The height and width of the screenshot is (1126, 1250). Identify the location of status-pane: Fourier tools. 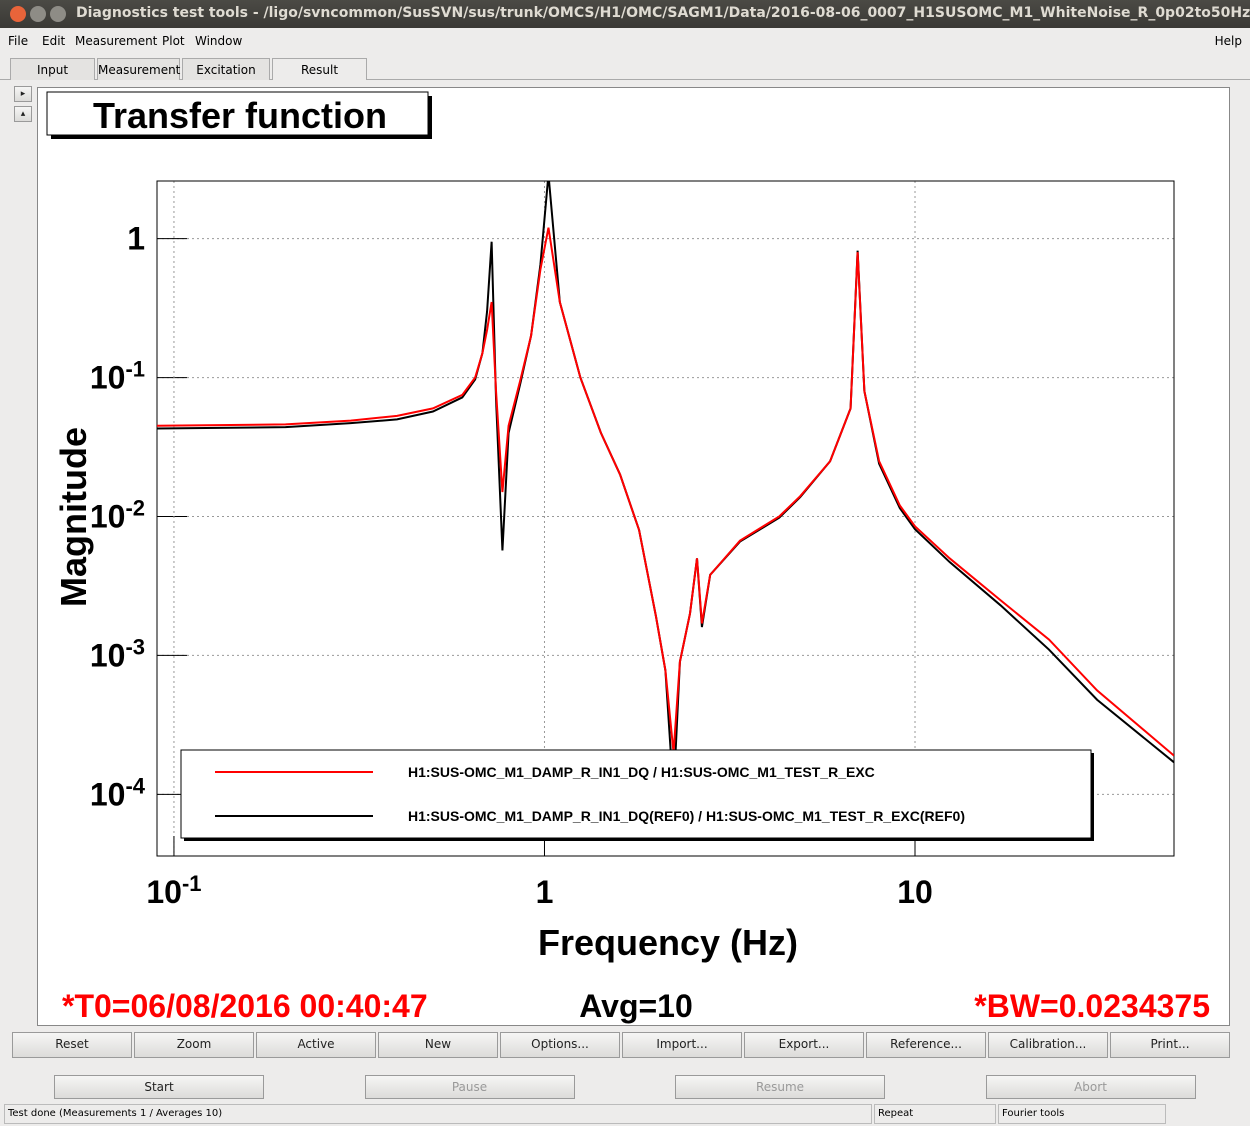
(1082, 1114).